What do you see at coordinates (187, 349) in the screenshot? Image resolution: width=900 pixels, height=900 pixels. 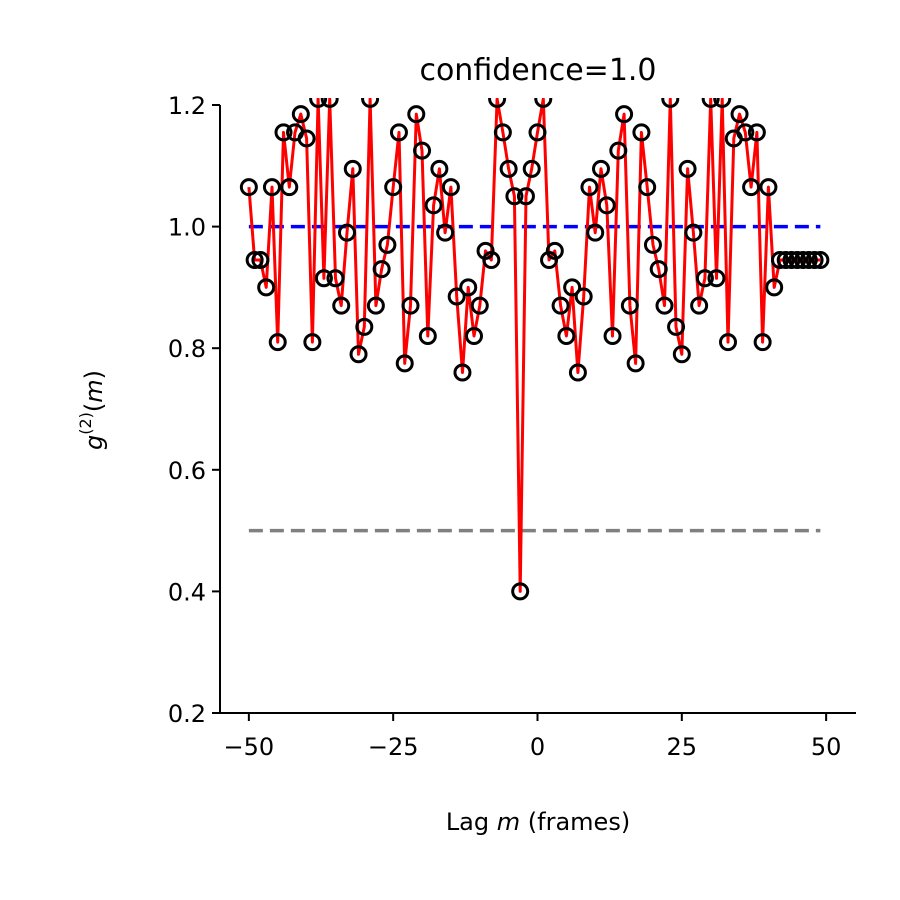 I see `y-tick-label: 0.8` at bounding box center [187, 349].